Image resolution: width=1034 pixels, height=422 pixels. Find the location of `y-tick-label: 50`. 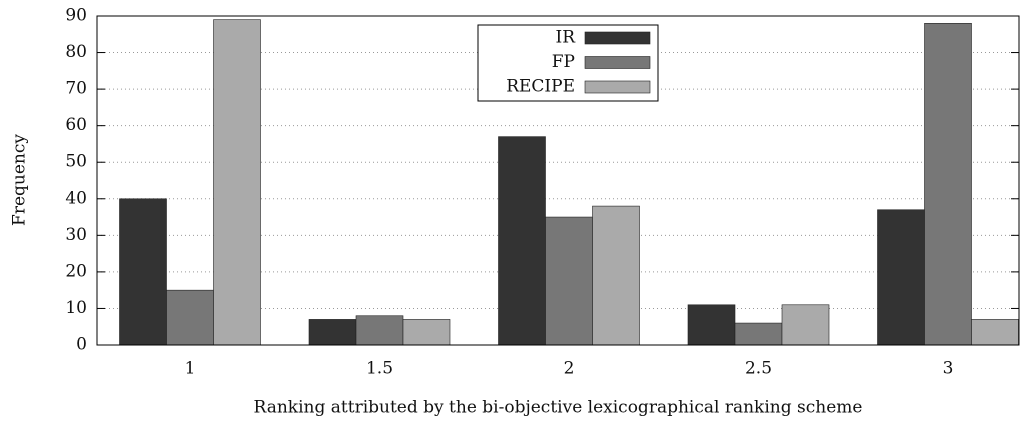

y-tick-label: 50 is located at coordinates (76, 162).